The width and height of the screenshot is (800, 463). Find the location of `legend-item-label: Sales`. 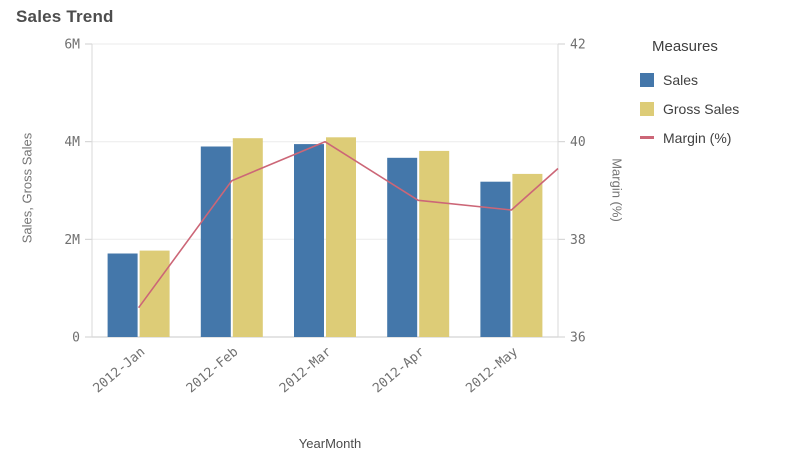

legend-item-label: Sales is located at coordinates (681, 79).